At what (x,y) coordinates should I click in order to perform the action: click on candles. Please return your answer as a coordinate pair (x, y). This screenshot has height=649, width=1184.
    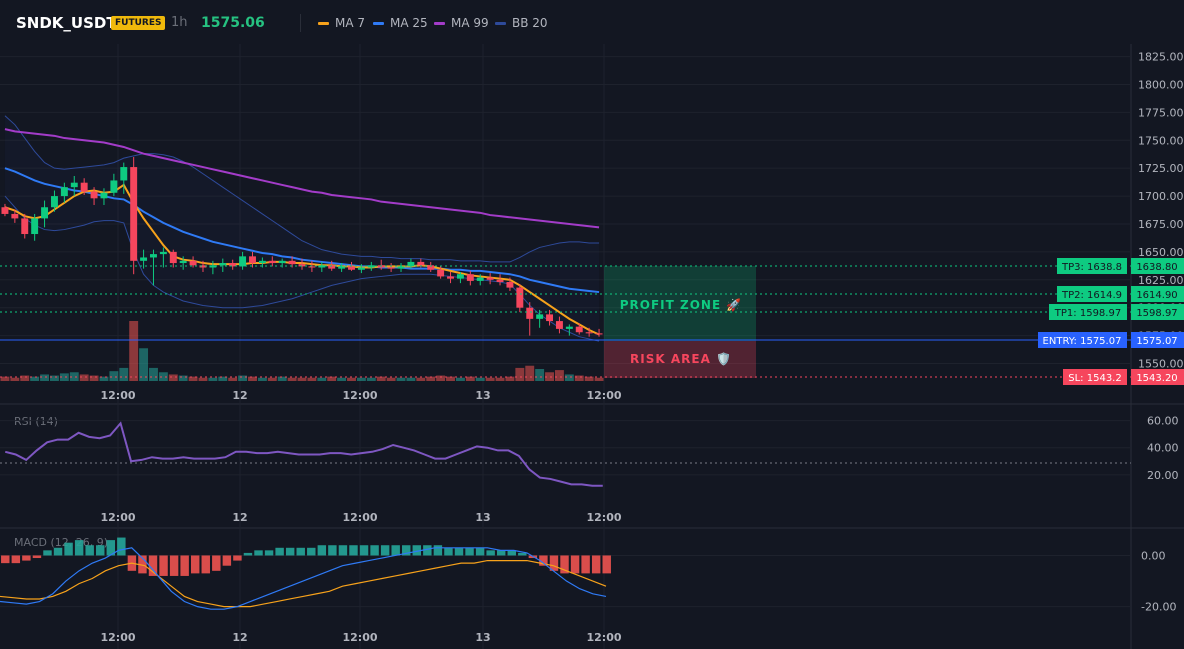
    Looking at the image, I should click on (302, 247).